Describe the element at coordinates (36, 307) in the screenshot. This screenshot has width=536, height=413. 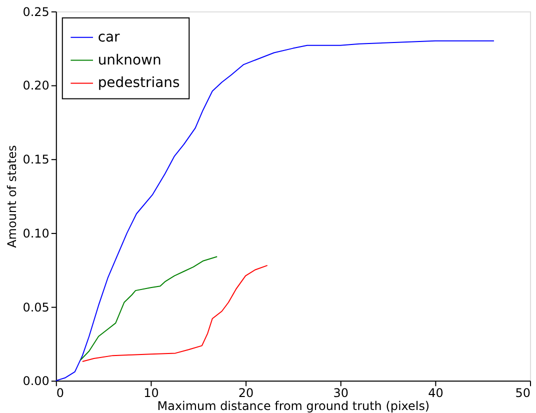
I see `y-tick-label: 0.05` at that location.